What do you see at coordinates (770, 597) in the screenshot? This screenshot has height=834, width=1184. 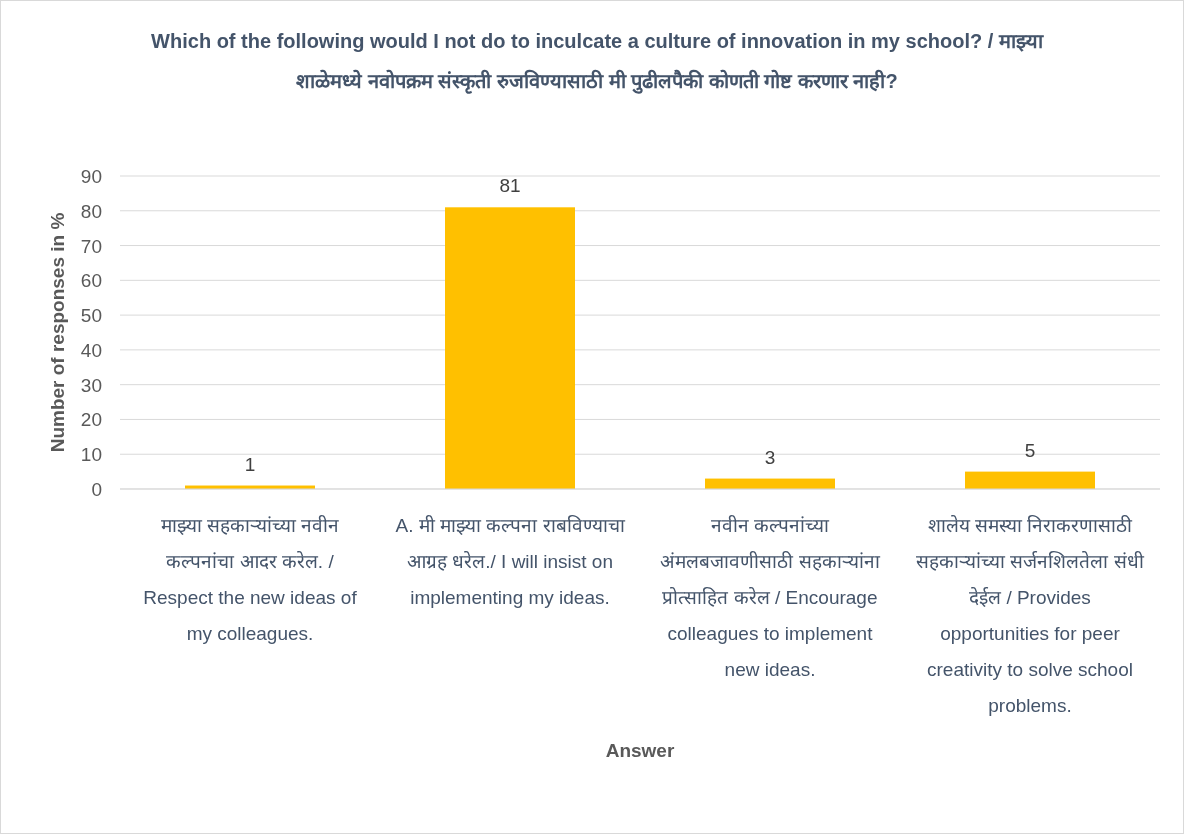 I see `x-tick-label: नवीन कल्पनांच्या अंमलबजावणीसाठी सहकाऱ्यांना प्रोत्साहित करेल / Encourage colleagues to implement new ideas.` at bounding box center [770, 597].